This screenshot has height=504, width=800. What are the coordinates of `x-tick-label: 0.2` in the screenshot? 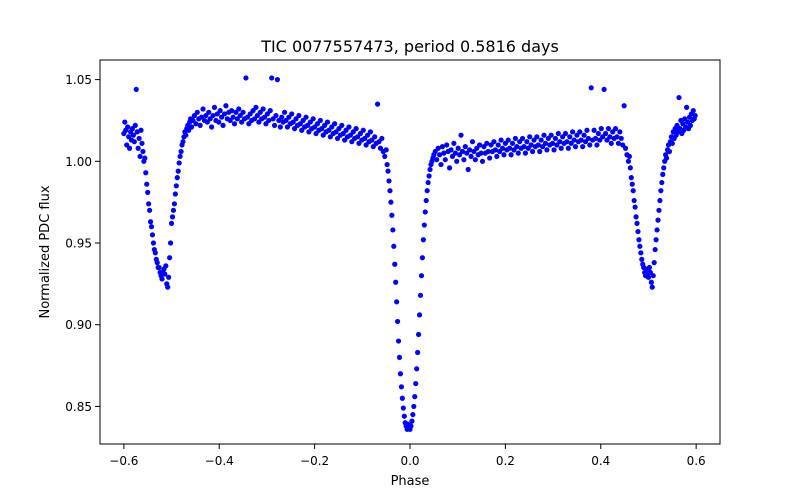 It's located at (505, 461).